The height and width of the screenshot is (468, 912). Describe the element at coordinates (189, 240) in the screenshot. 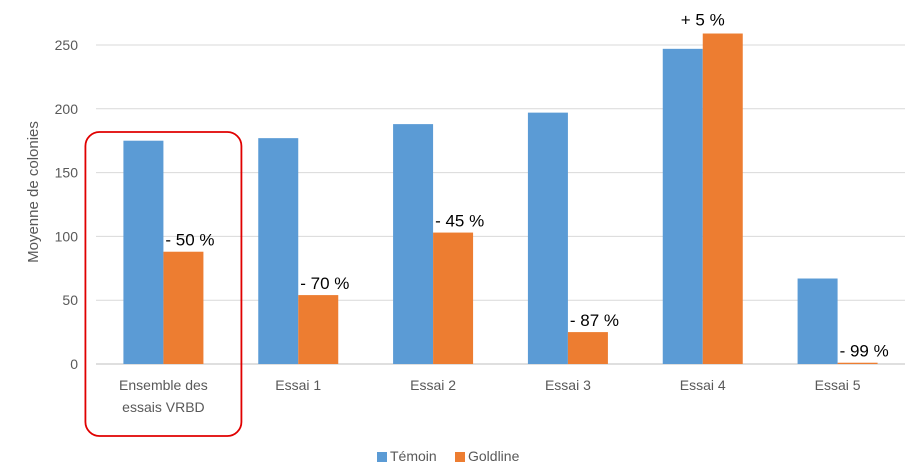

I see `data-label: - 50 %` at that location.